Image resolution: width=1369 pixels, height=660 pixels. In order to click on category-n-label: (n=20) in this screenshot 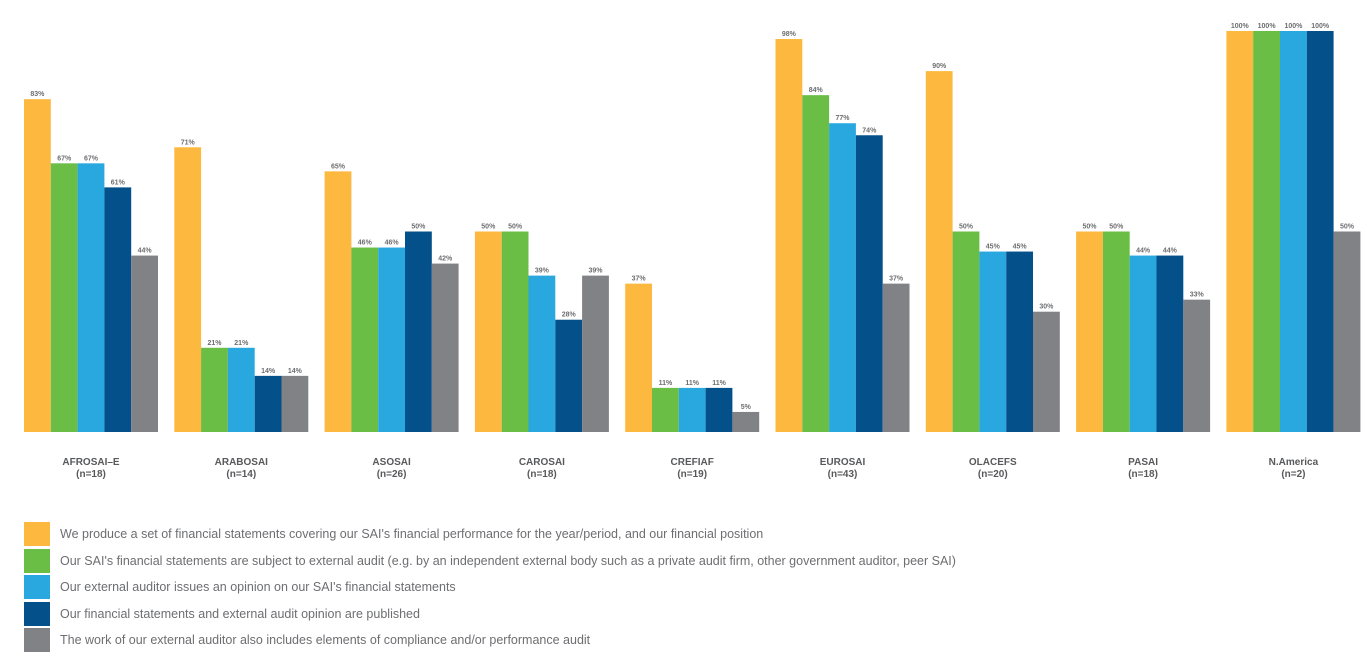, I will do `click(993, 474)`.